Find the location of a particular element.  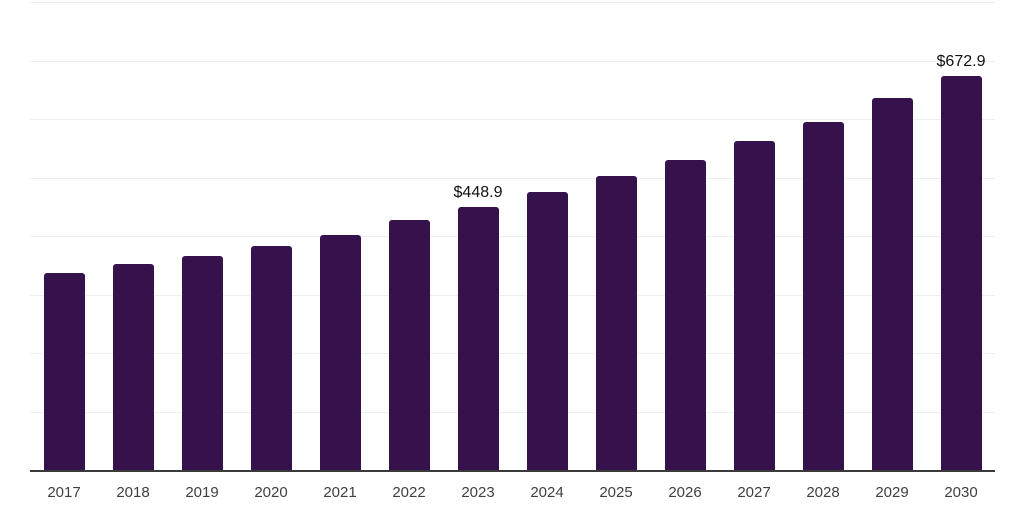

x-tick-label-2020: 2020 is located at coordinates (271, 492).